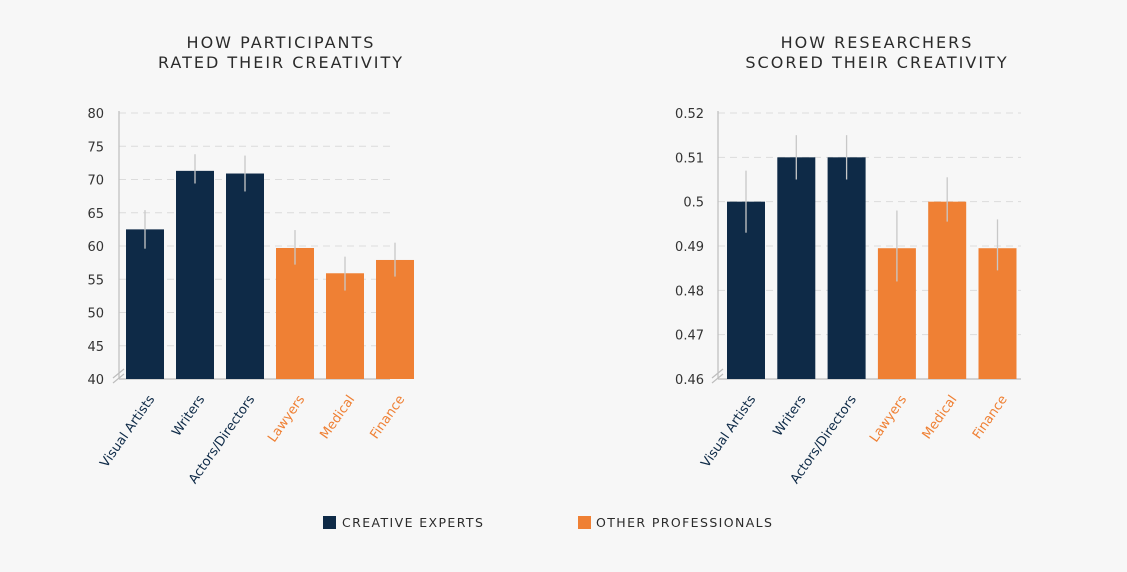 The height and width of the screenshot is (572, 1127). I want to click on y-tick-label: 0.5, so click(693, 203).